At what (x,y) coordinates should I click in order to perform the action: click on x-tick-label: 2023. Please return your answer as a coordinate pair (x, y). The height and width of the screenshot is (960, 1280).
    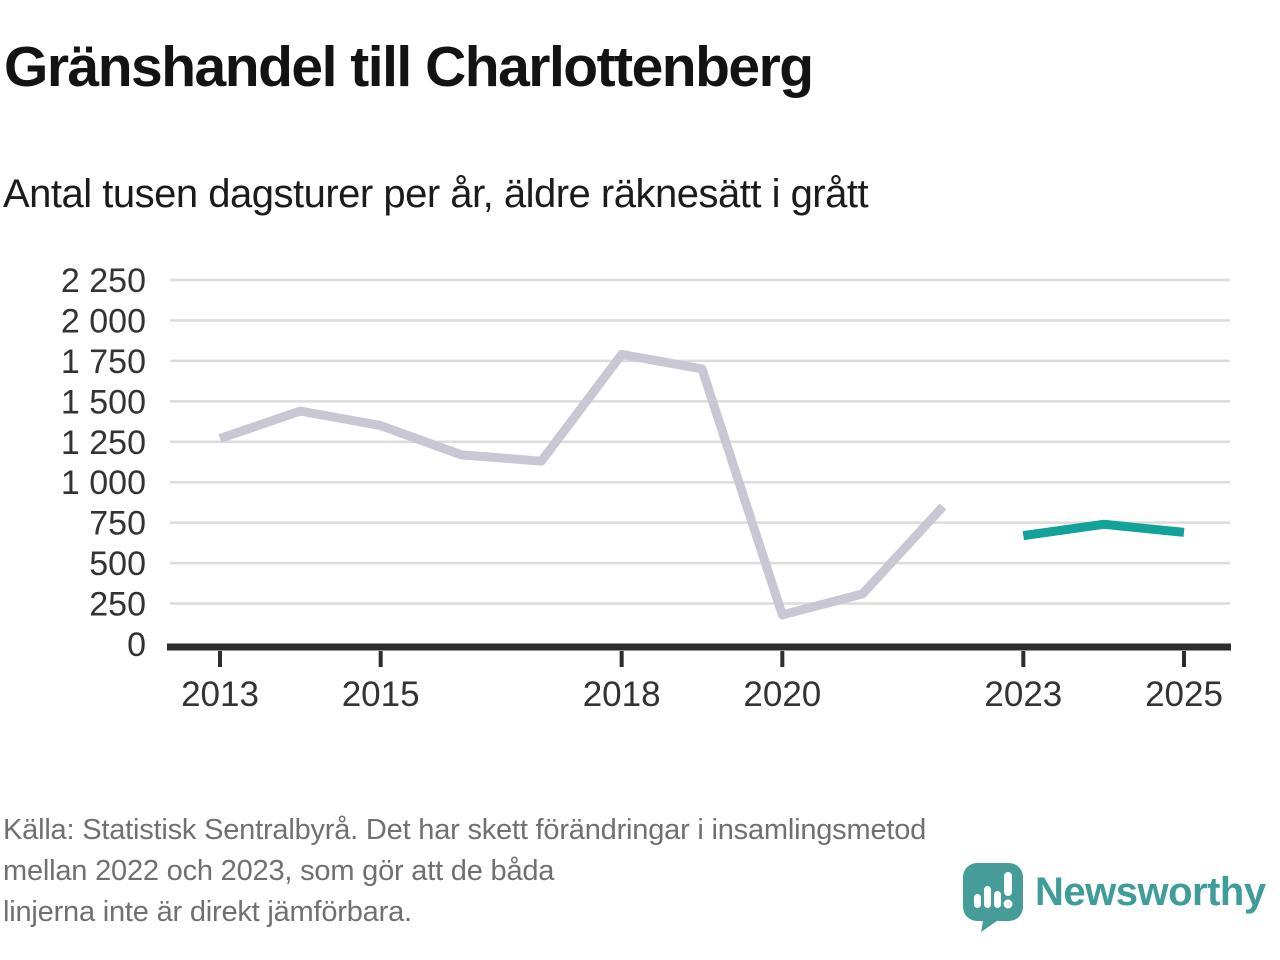
    Looking at the image, I should click on (1023, 694).